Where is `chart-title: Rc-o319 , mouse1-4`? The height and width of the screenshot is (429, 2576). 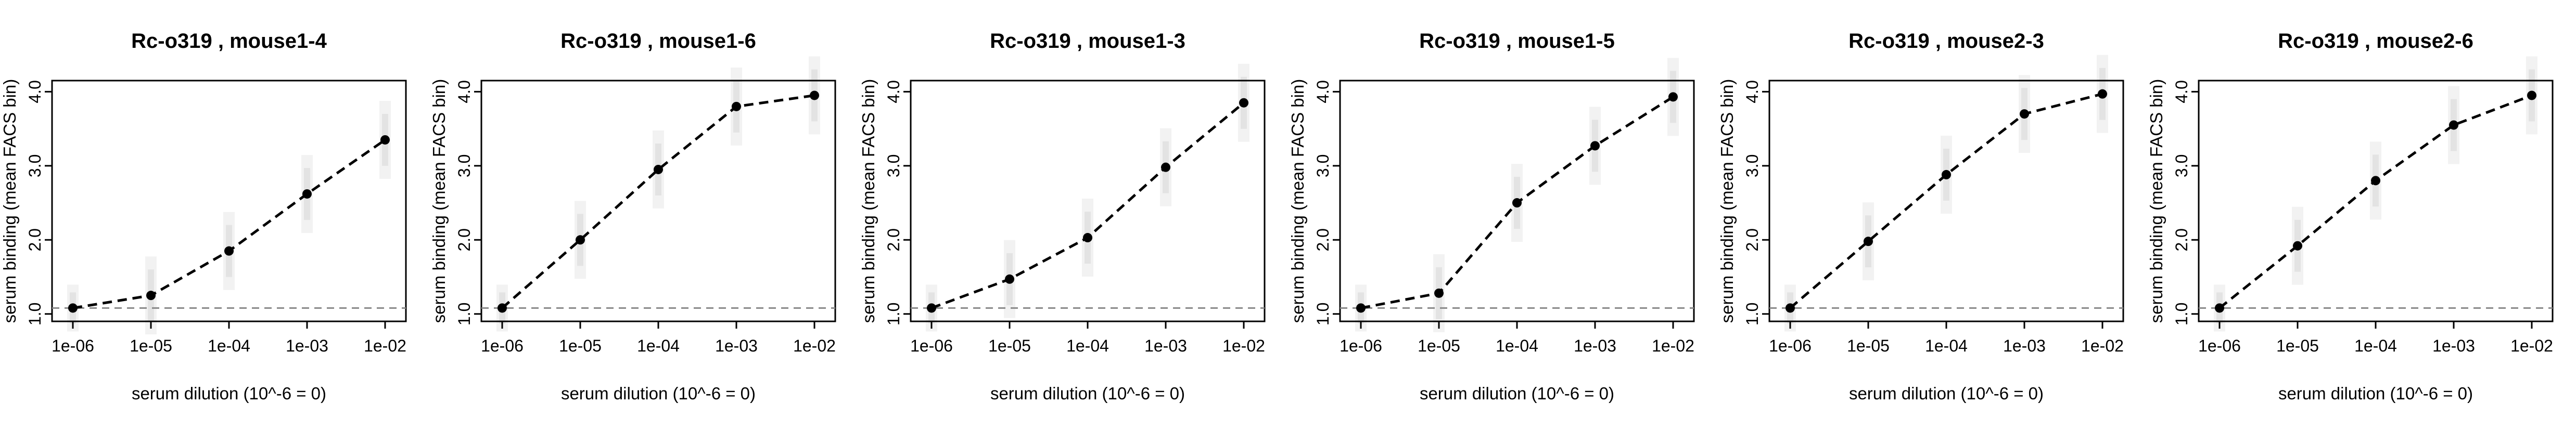 chart-title: Rc-o319 , mouse1-4 is located at coordinates (229, 41).